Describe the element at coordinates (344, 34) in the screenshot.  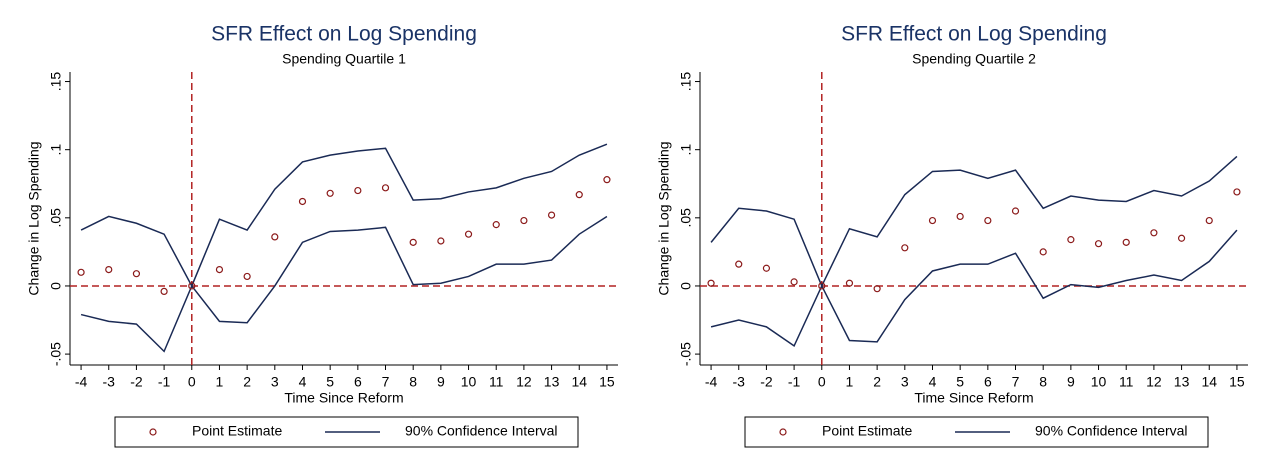
I see `chart-title: SFR Effect on Log Spending` at that location.